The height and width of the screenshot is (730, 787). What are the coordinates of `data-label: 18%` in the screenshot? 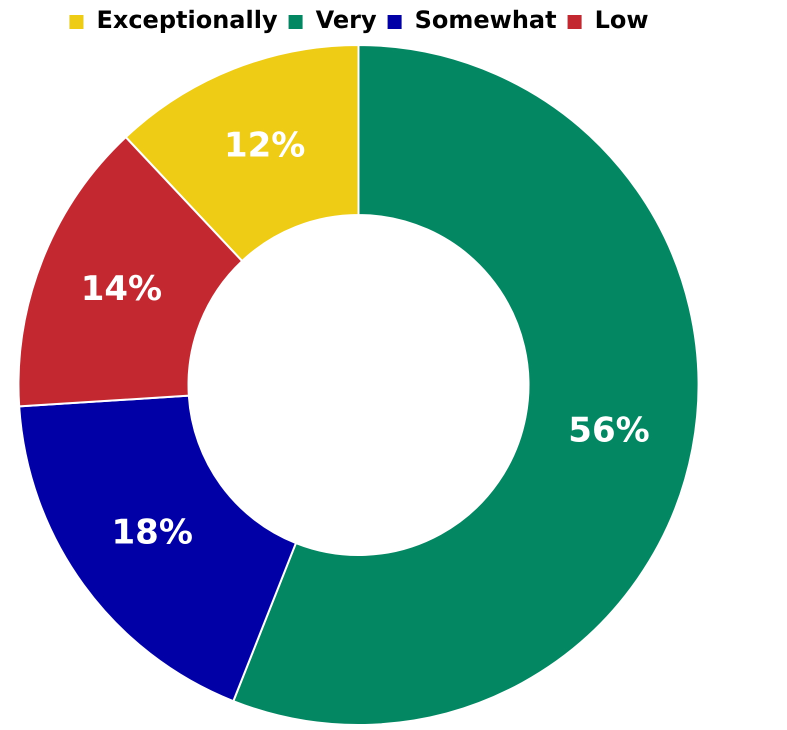 It's located at (152, 532).